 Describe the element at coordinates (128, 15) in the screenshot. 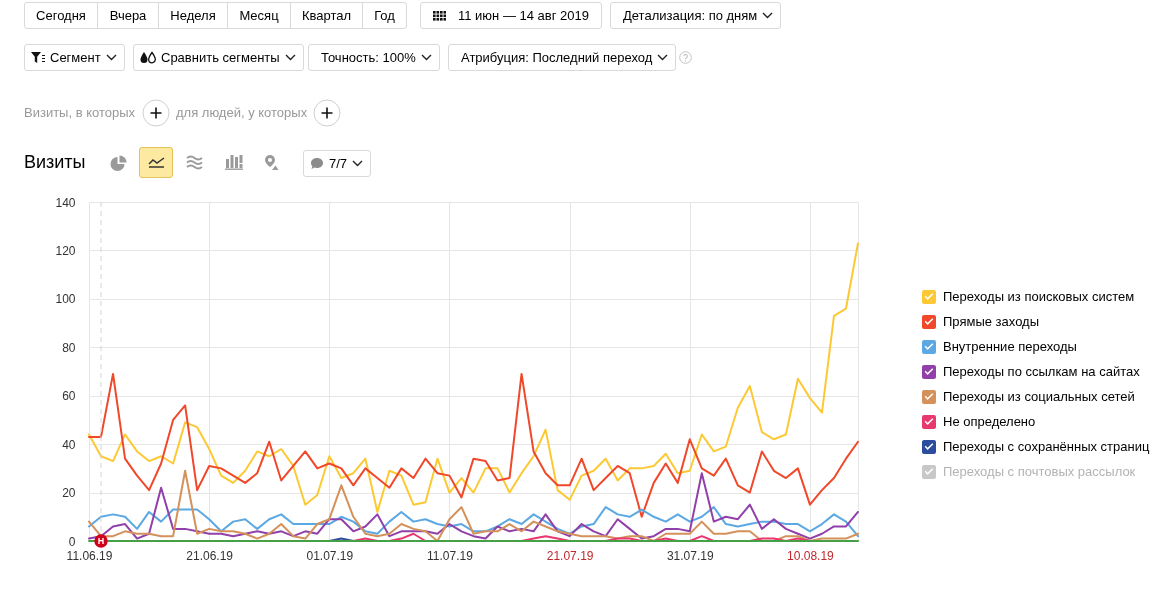

I see `period-tab: Вчера` at that location.